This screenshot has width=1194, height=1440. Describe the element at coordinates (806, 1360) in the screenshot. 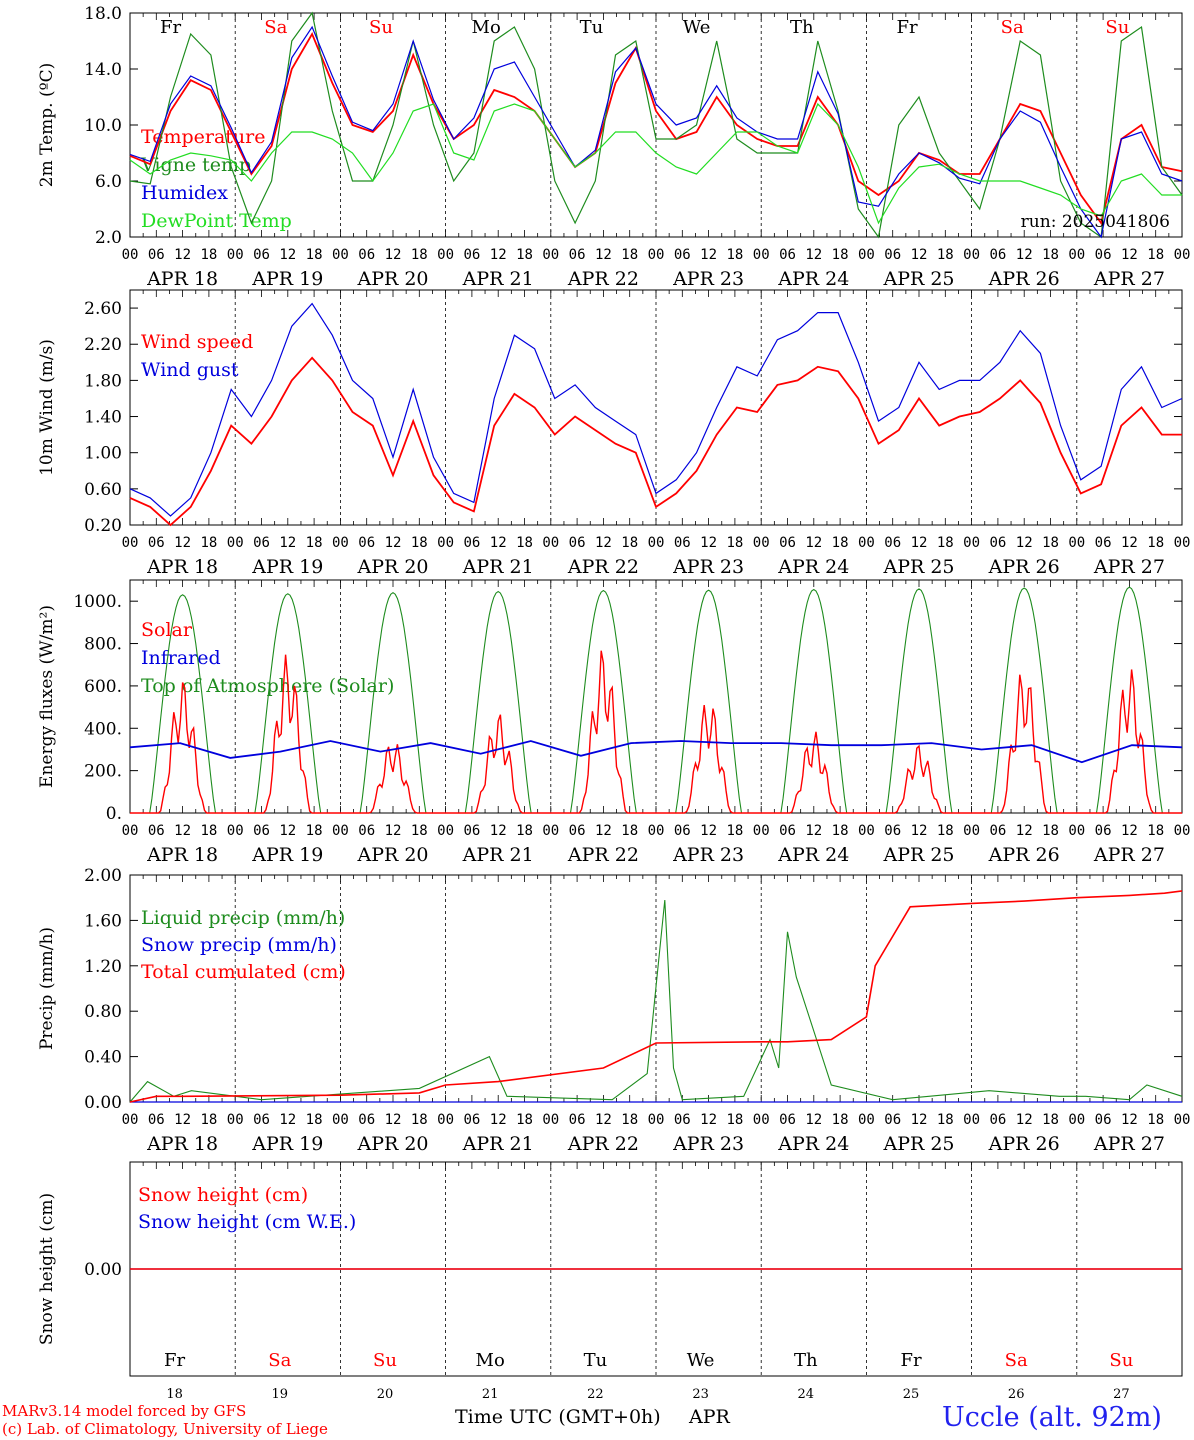

I see `weekday-label-bottom: Th` at that location.